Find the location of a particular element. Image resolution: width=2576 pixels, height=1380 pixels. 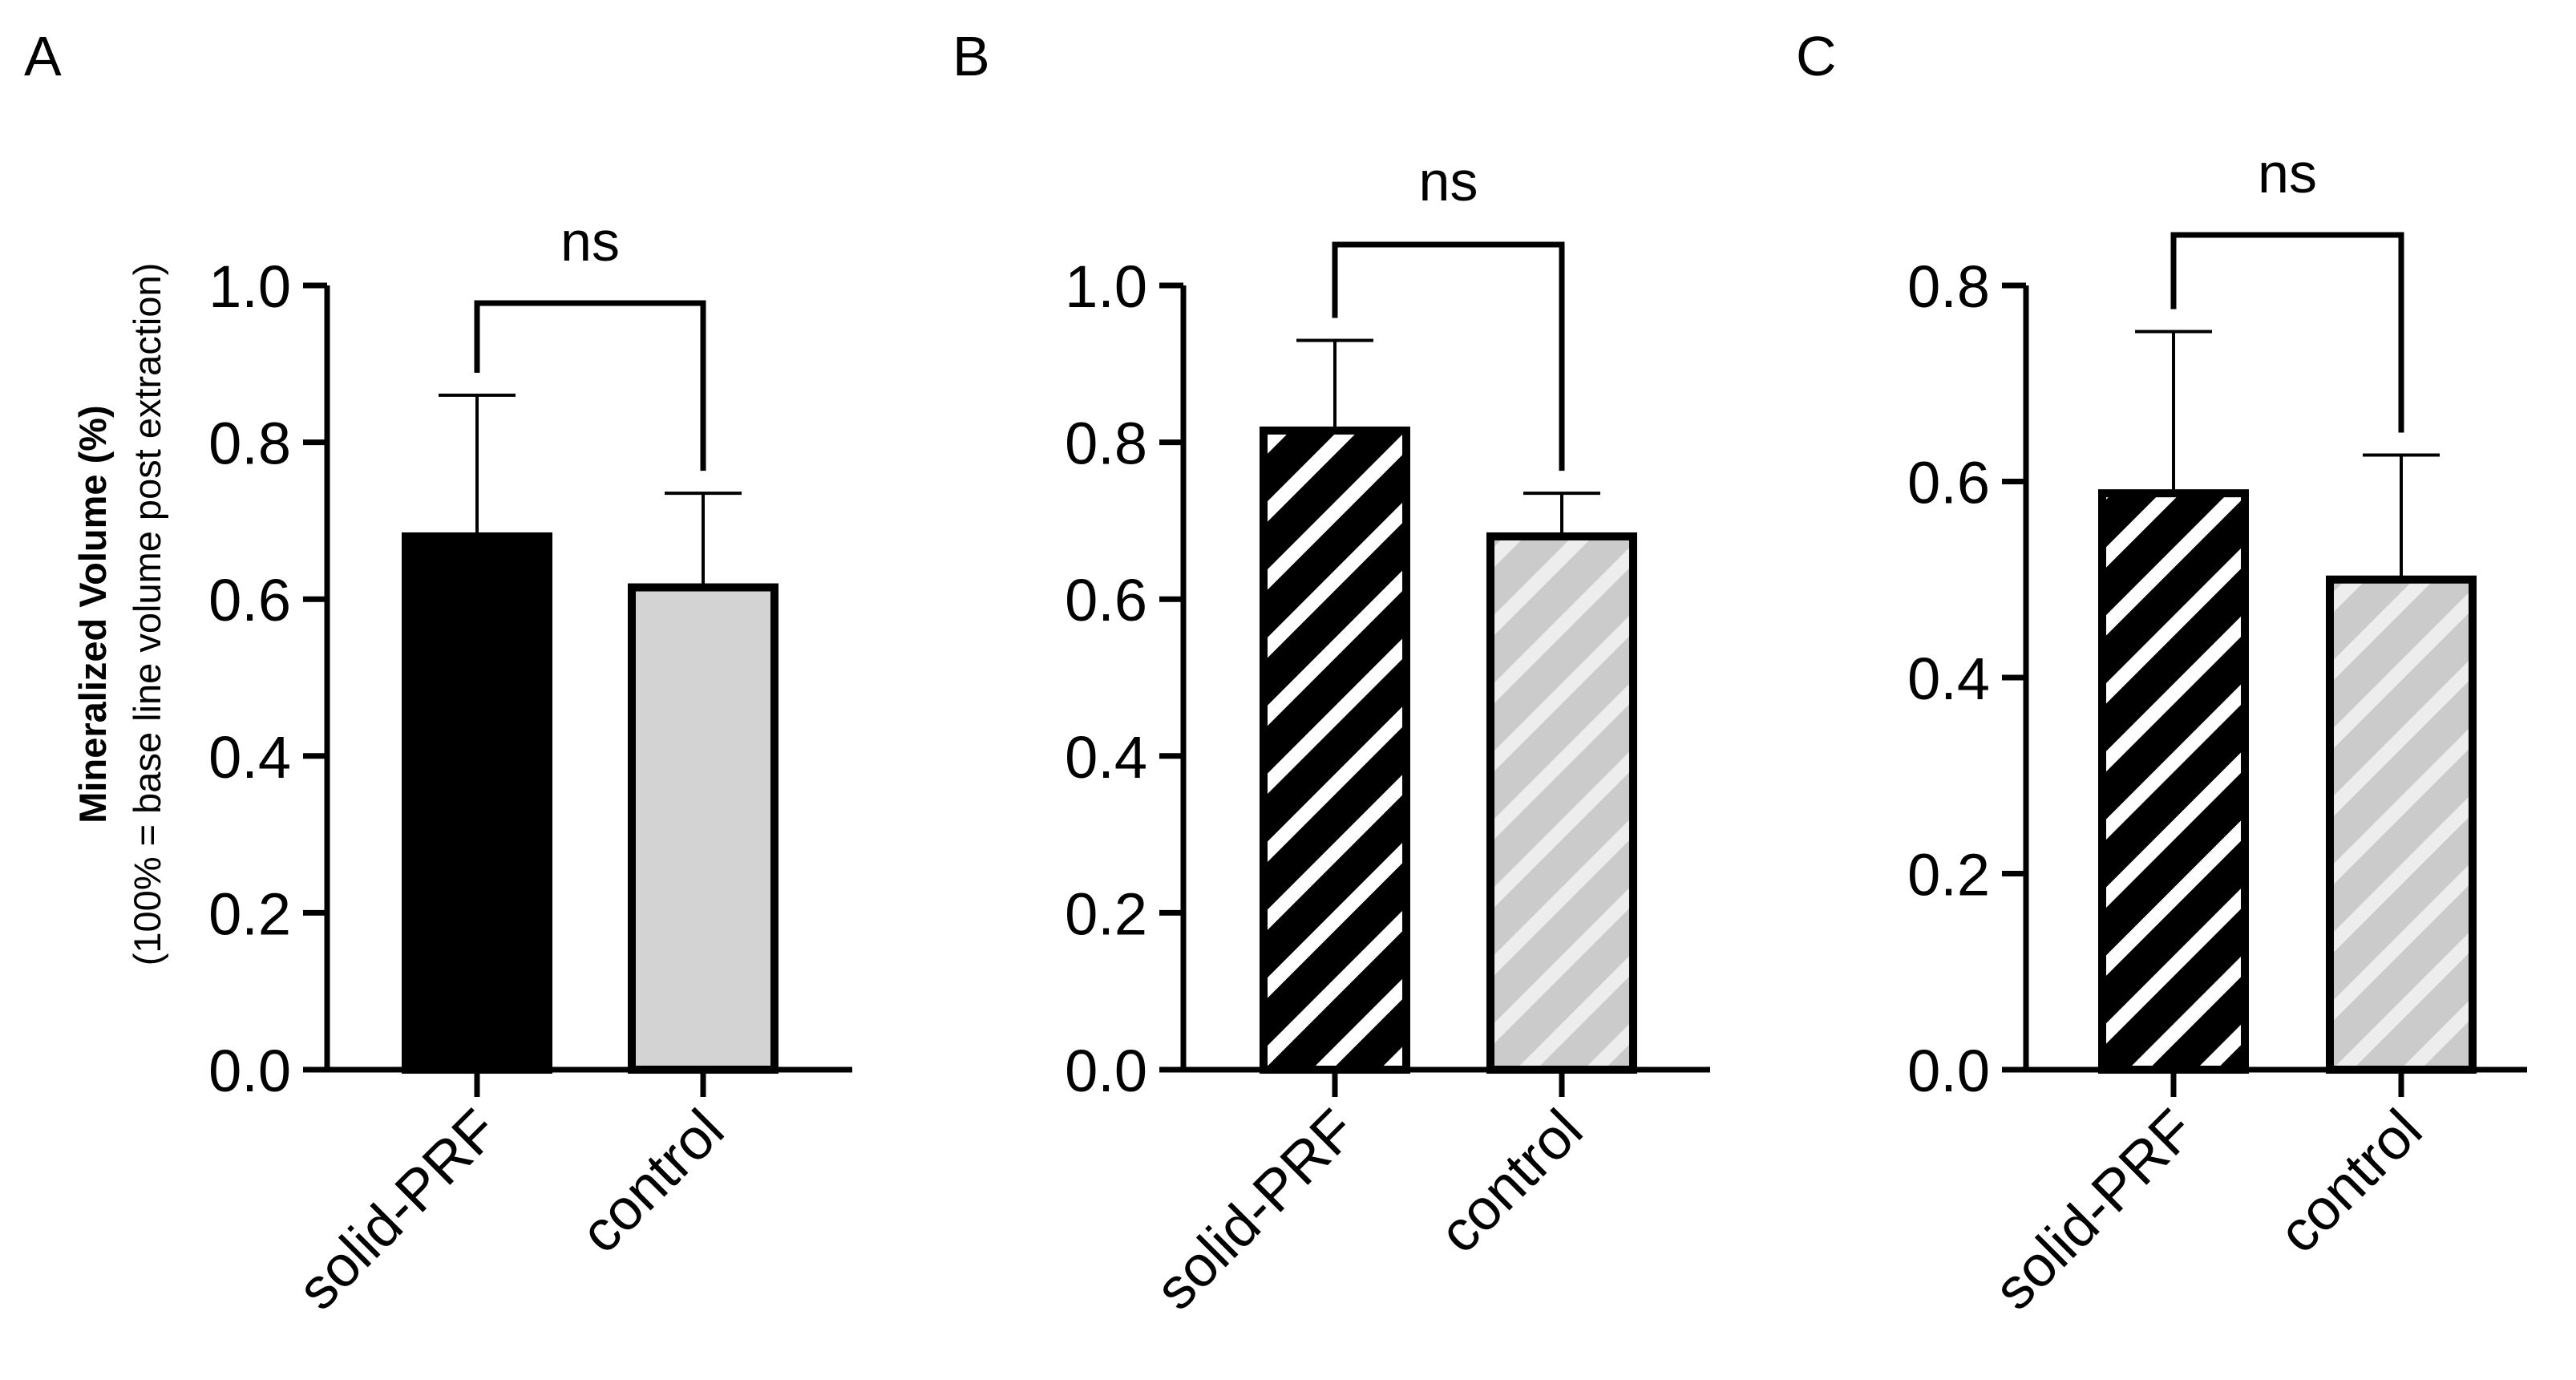

panel-letter: B is located at coordinates (971, 56).